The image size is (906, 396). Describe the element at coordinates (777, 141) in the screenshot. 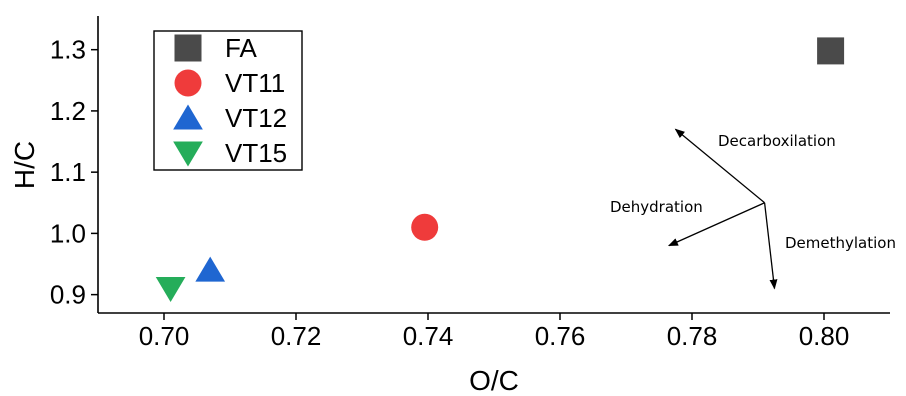

I see `annotation-decarboxilation: Decarboxilation` at that location.